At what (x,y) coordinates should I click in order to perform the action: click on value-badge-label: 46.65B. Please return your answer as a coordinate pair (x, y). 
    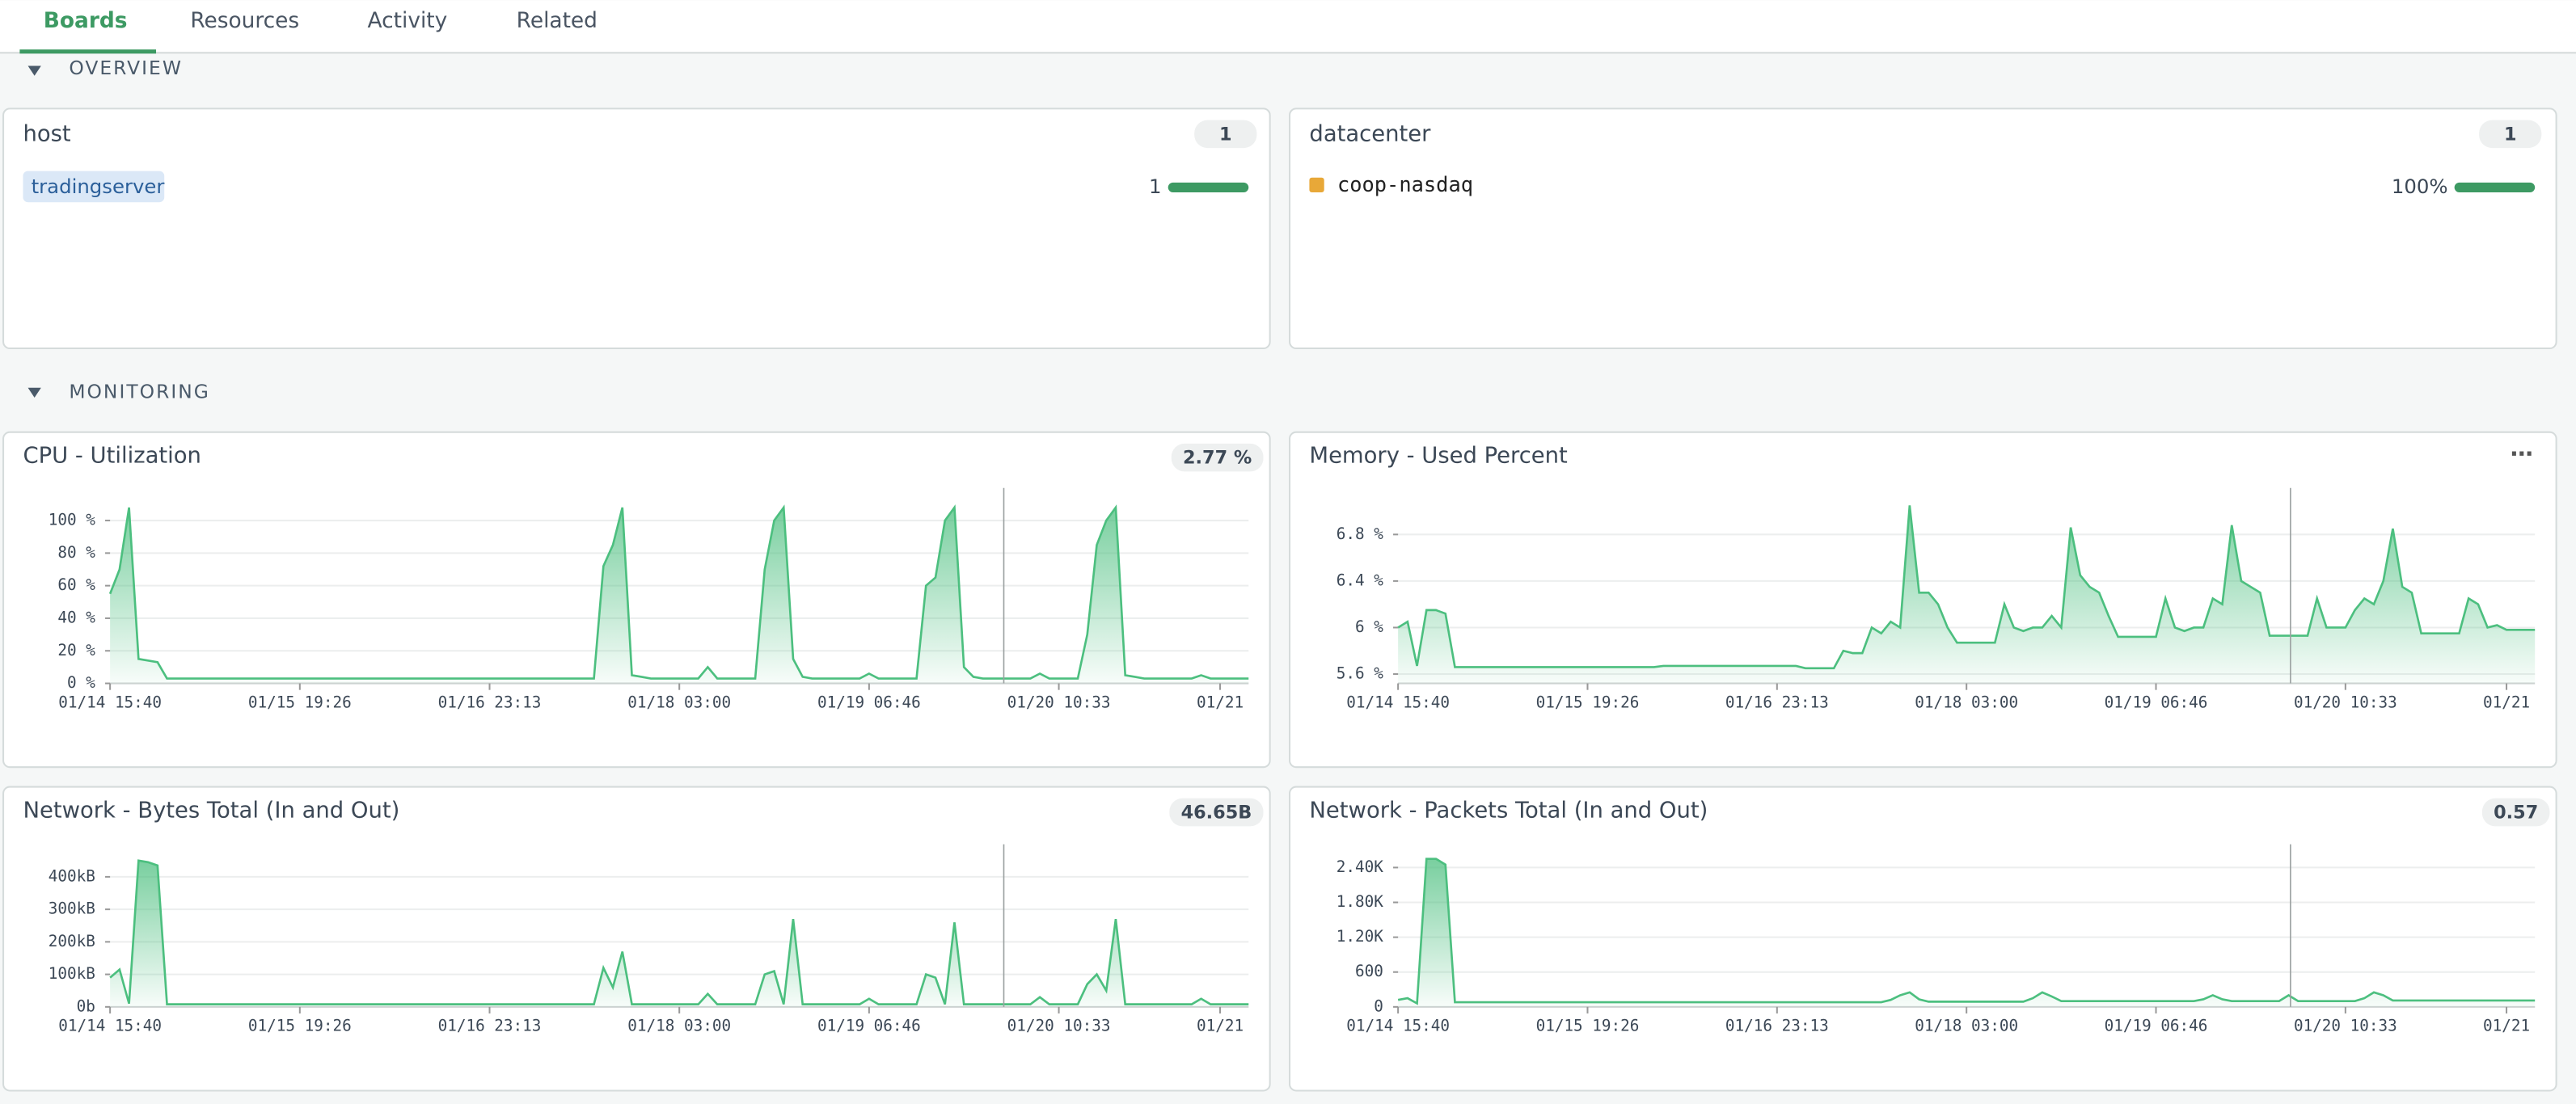
    Looking at the image, I should click on (1216, 814).